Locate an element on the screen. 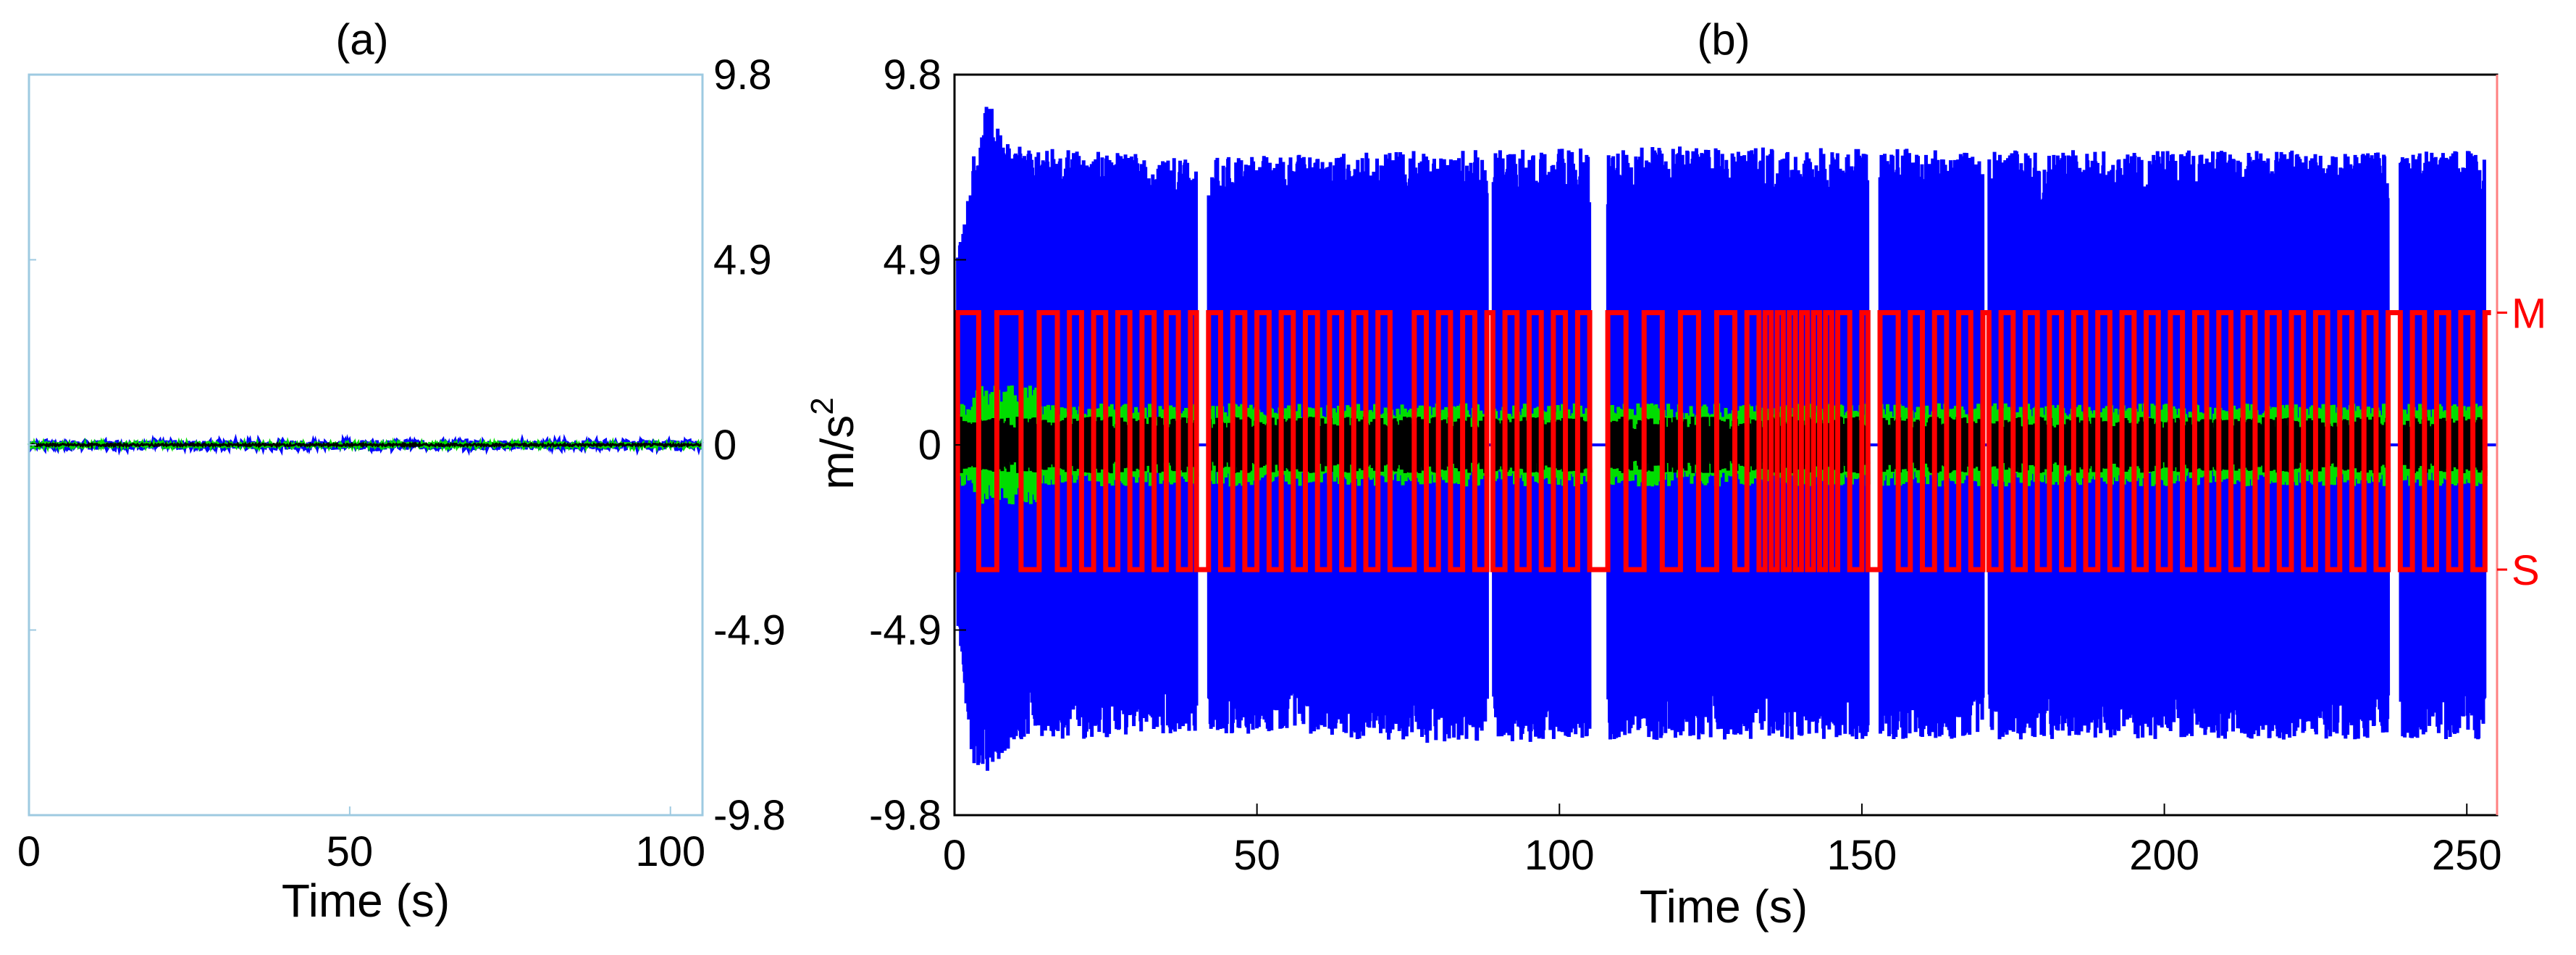 This screenshot has width=2576, height=955. panel-a-y-tick-label: -9.8 is located at coordinates (749, 815).